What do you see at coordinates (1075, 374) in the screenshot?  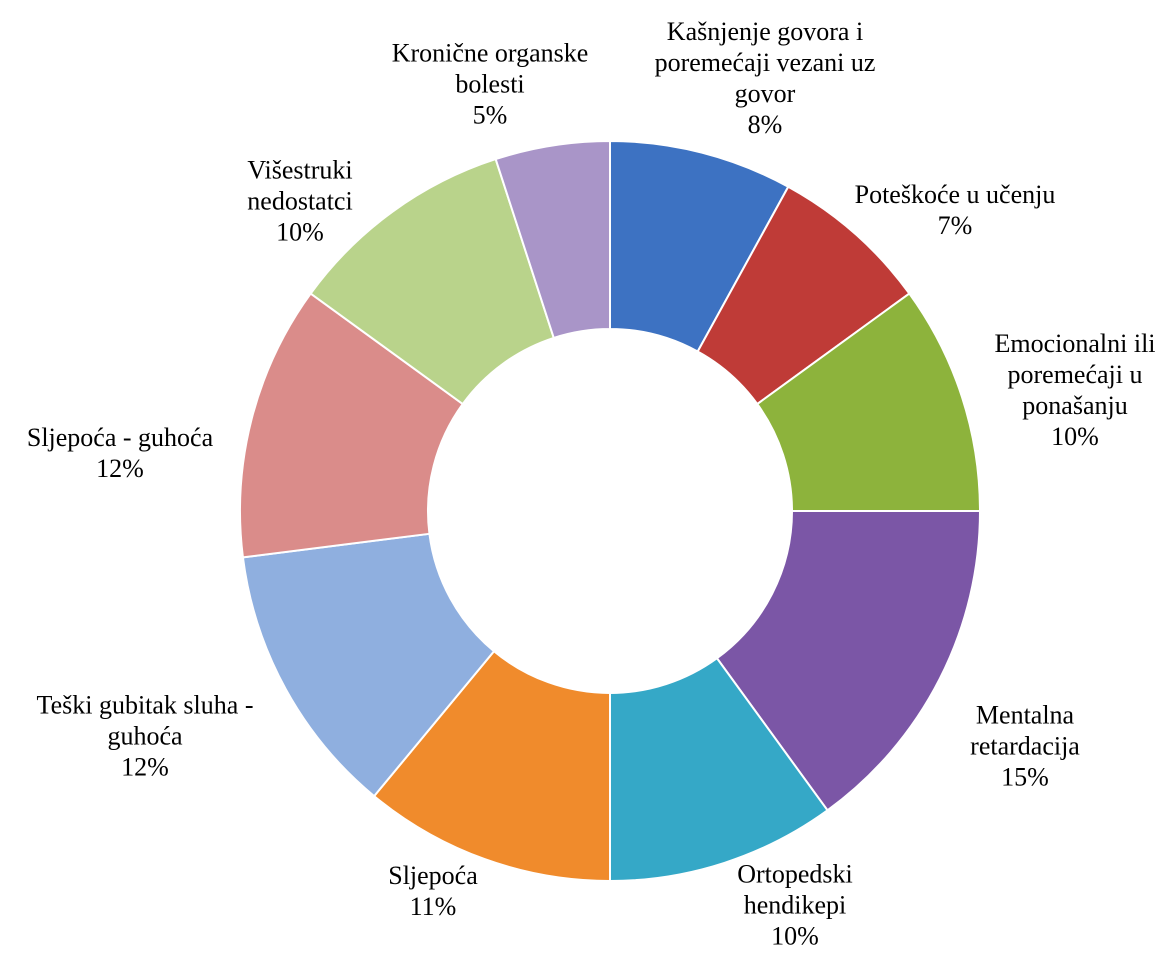 I see `category-name: Emocionalni ili poremećaji u ponašanju` at bounding box center [1075, 374].